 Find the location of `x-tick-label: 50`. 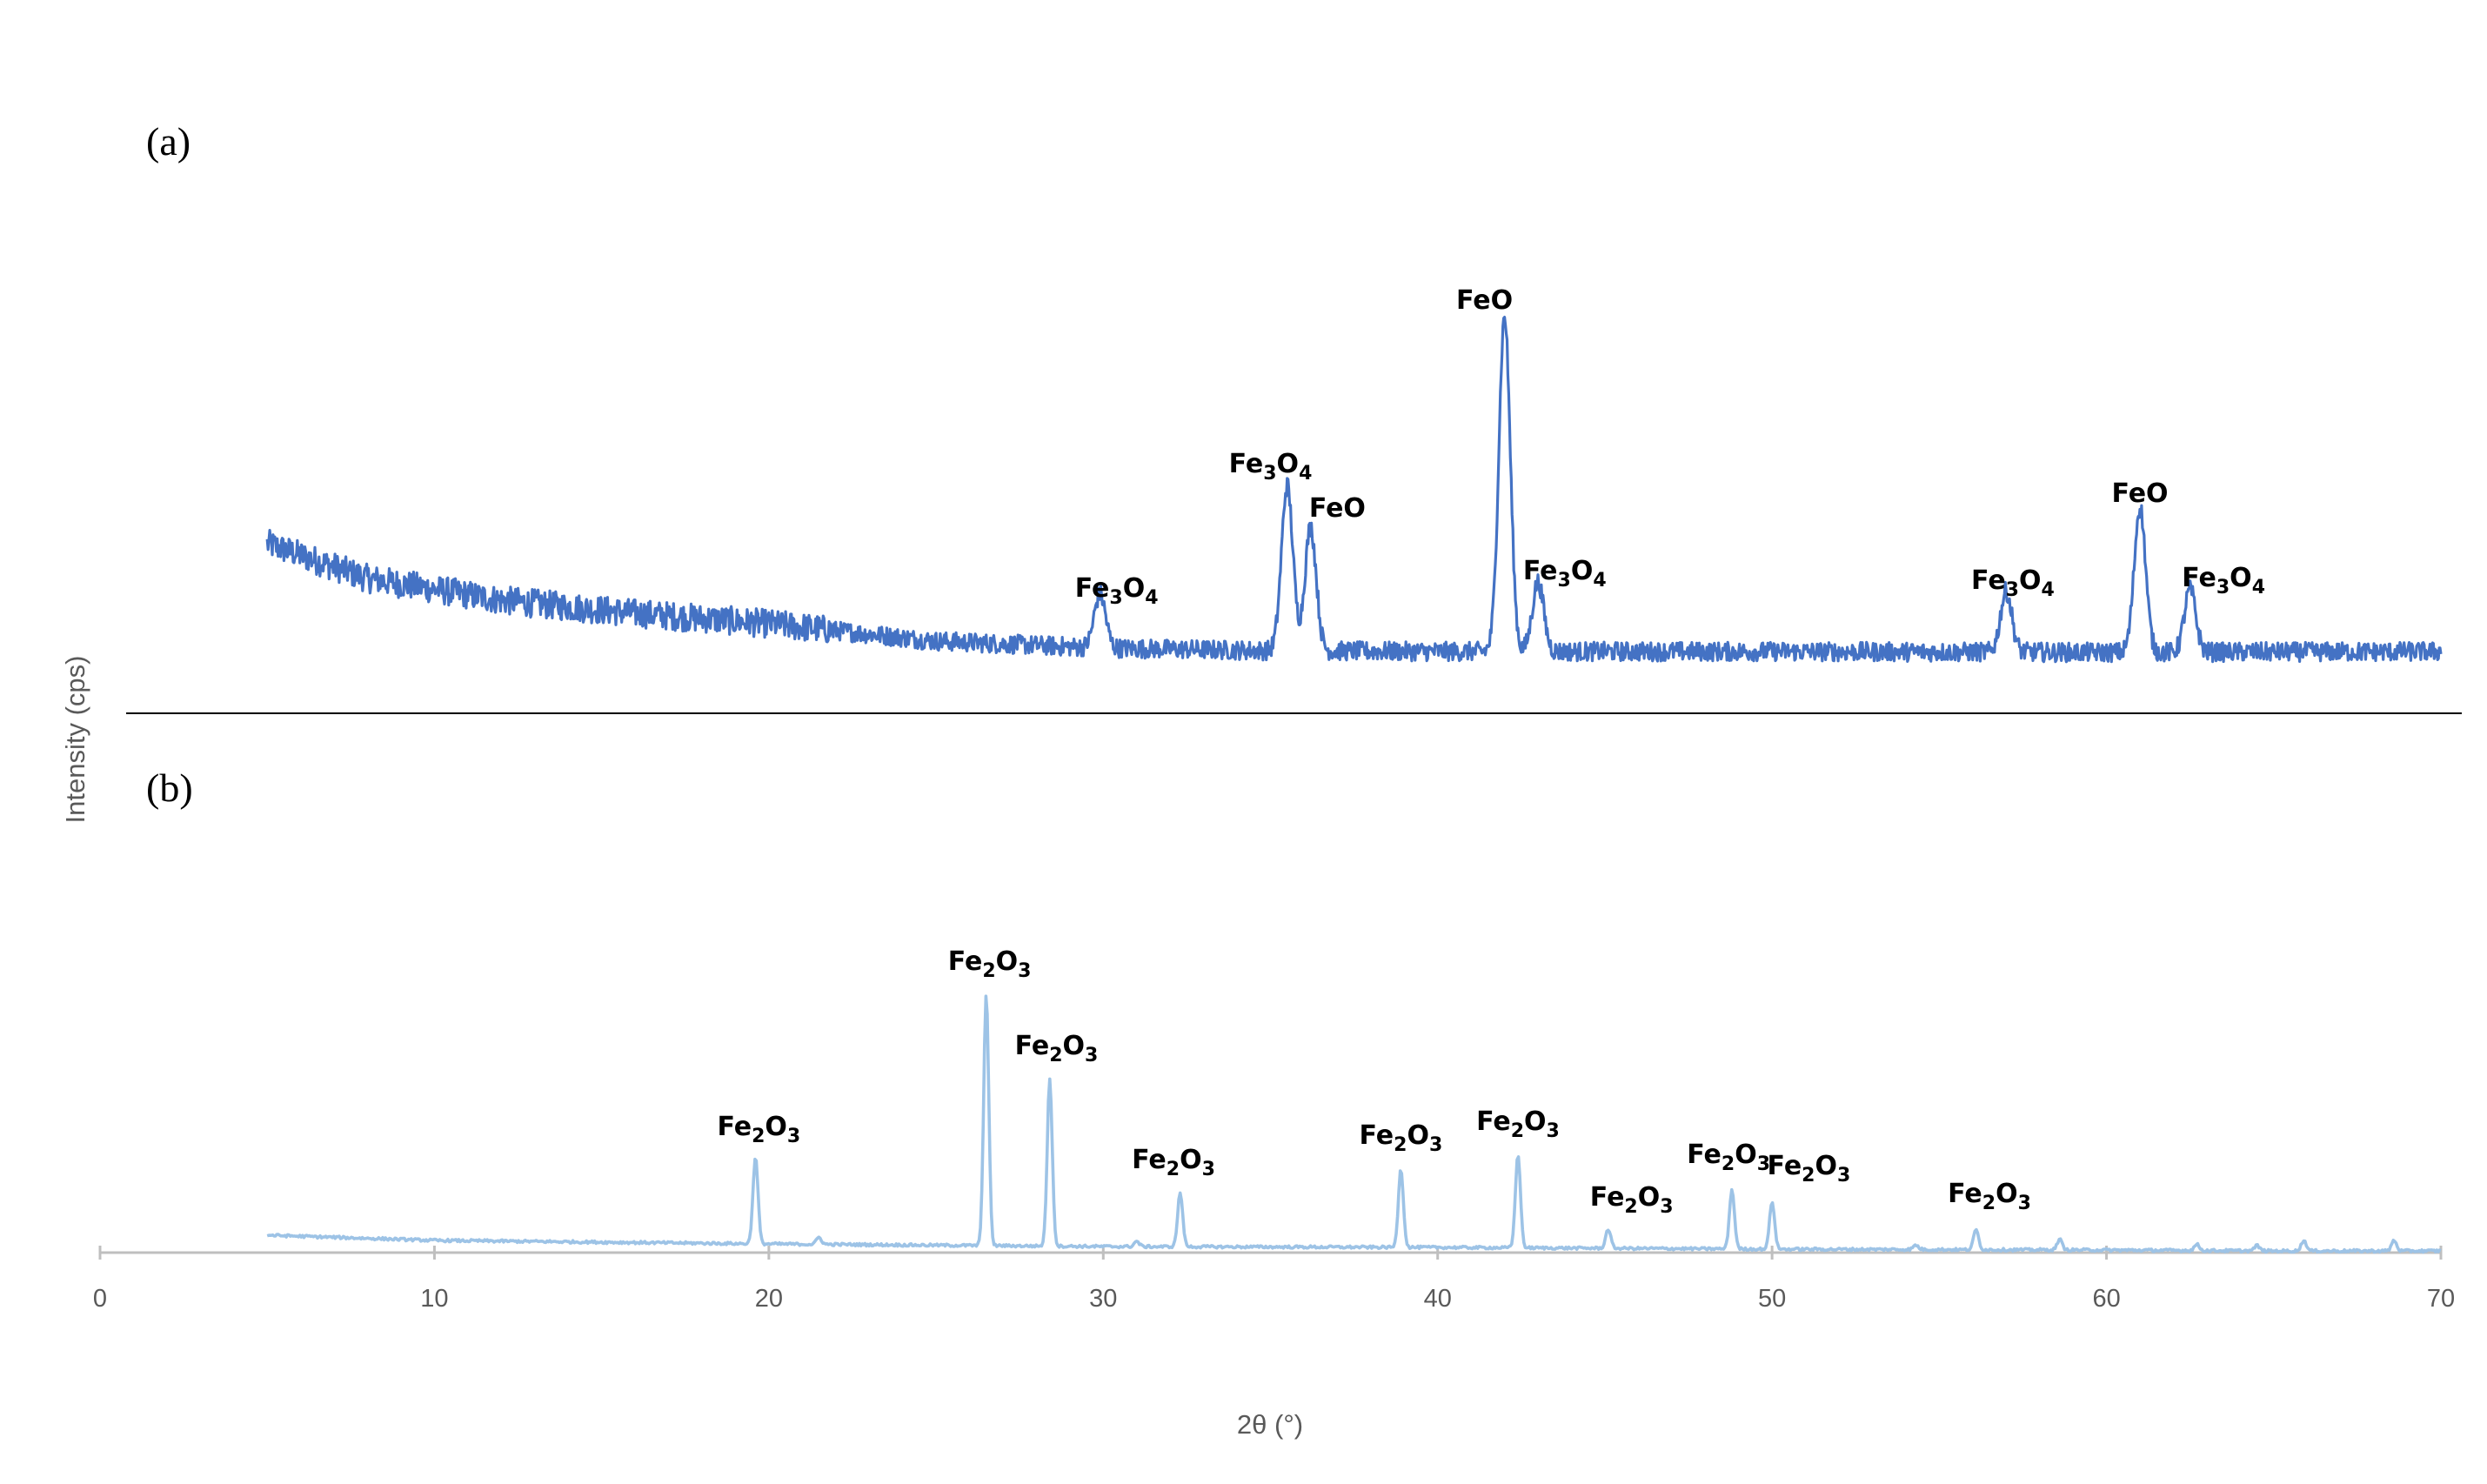

x-tick-label: 50 is located at coordinates (1772, 1299).